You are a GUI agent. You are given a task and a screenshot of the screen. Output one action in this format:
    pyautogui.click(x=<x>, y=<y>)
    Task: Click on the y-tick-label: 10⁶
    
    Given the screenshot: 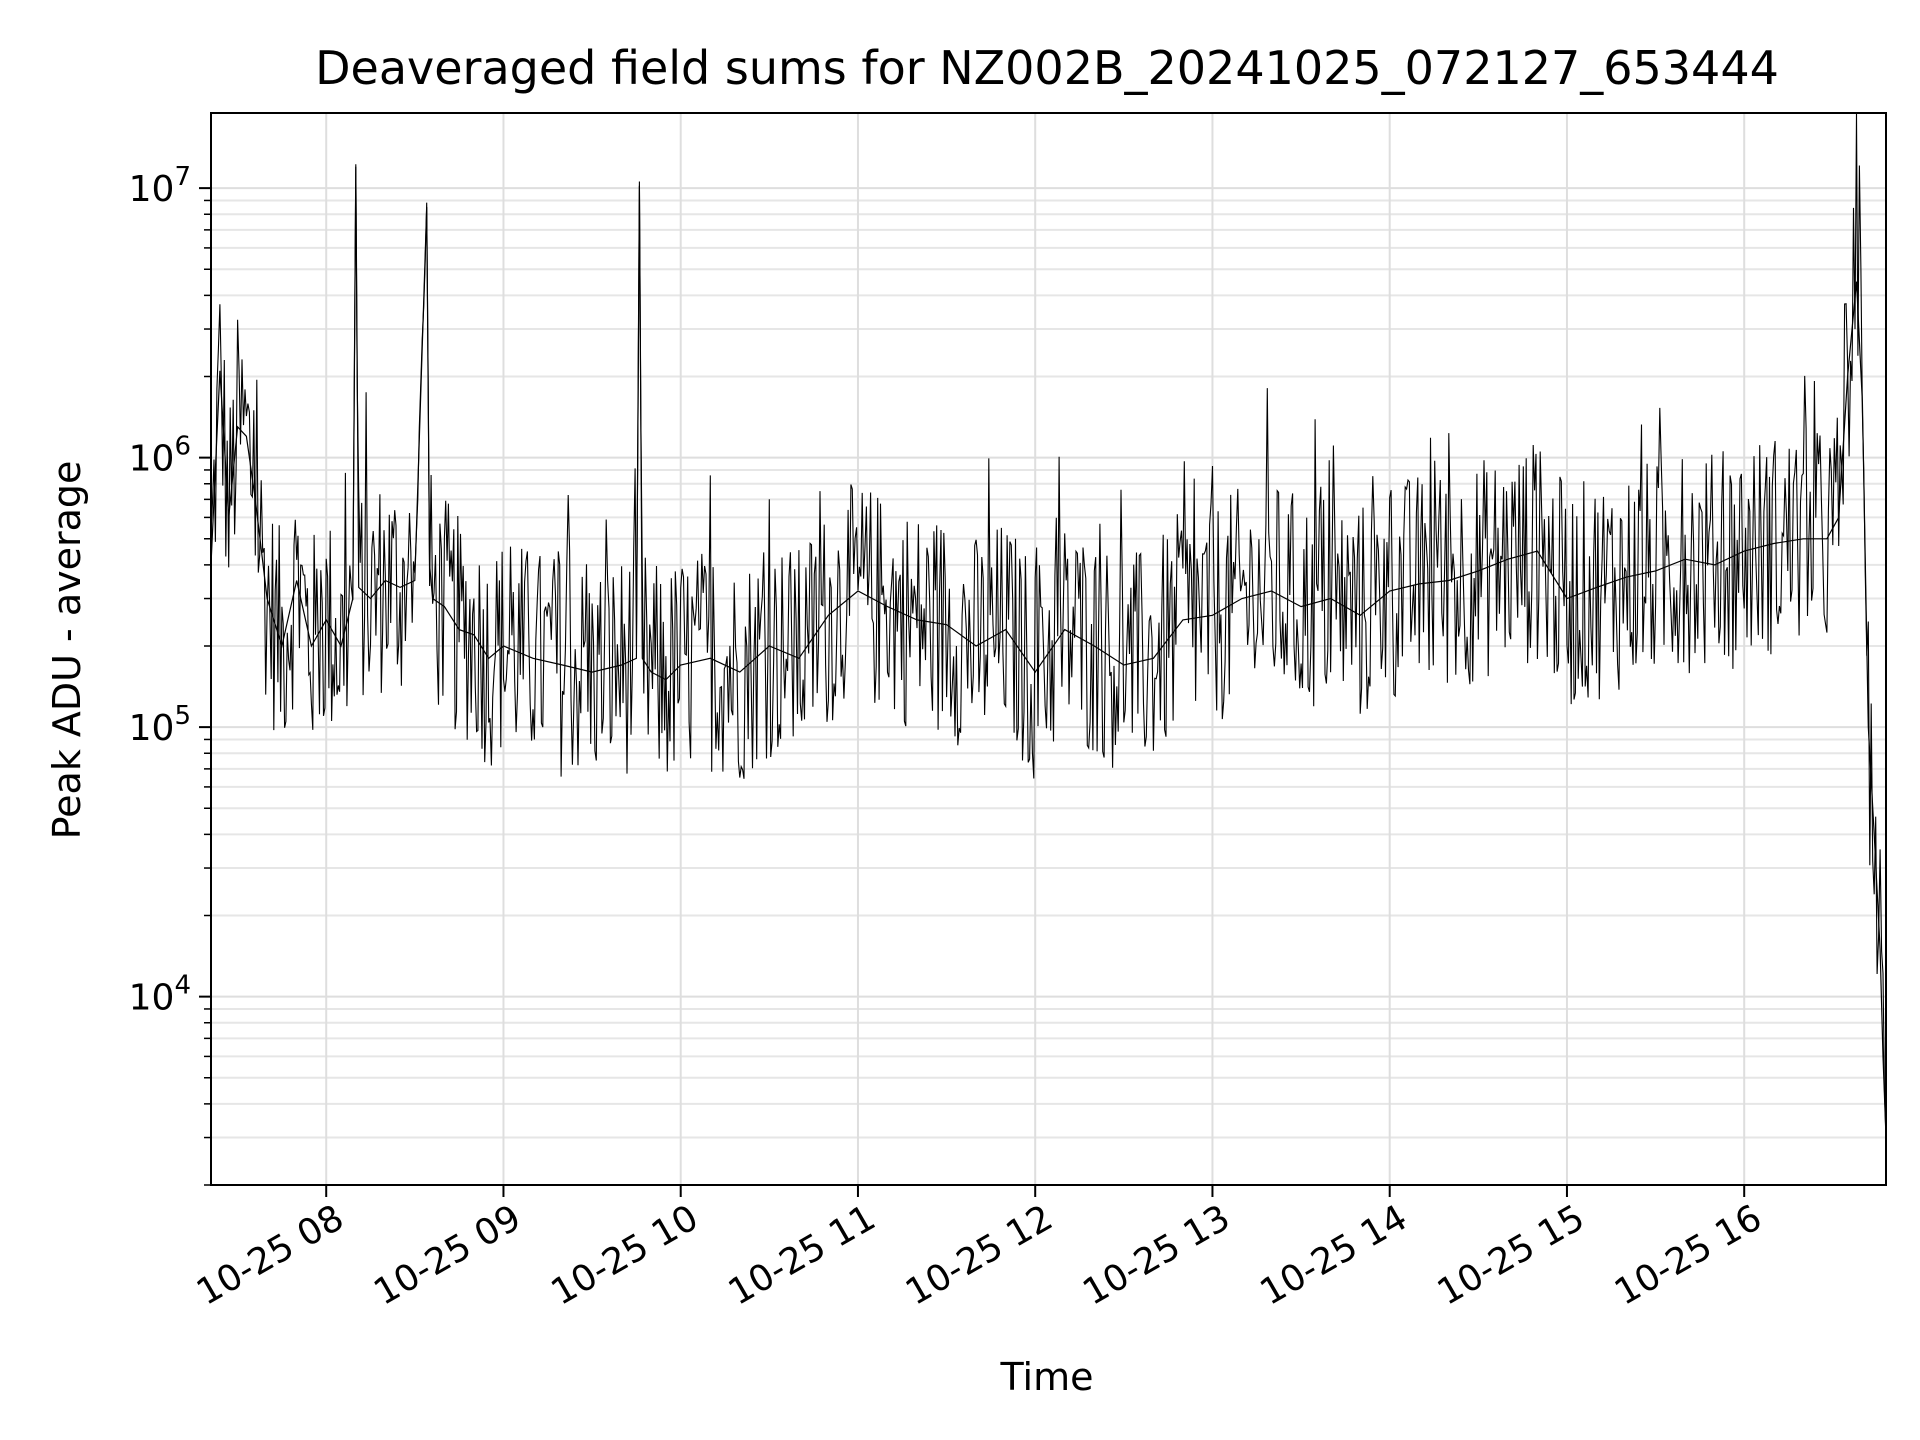 What is the action you would take?
    pyautogui.click(x=160, y=456)
    